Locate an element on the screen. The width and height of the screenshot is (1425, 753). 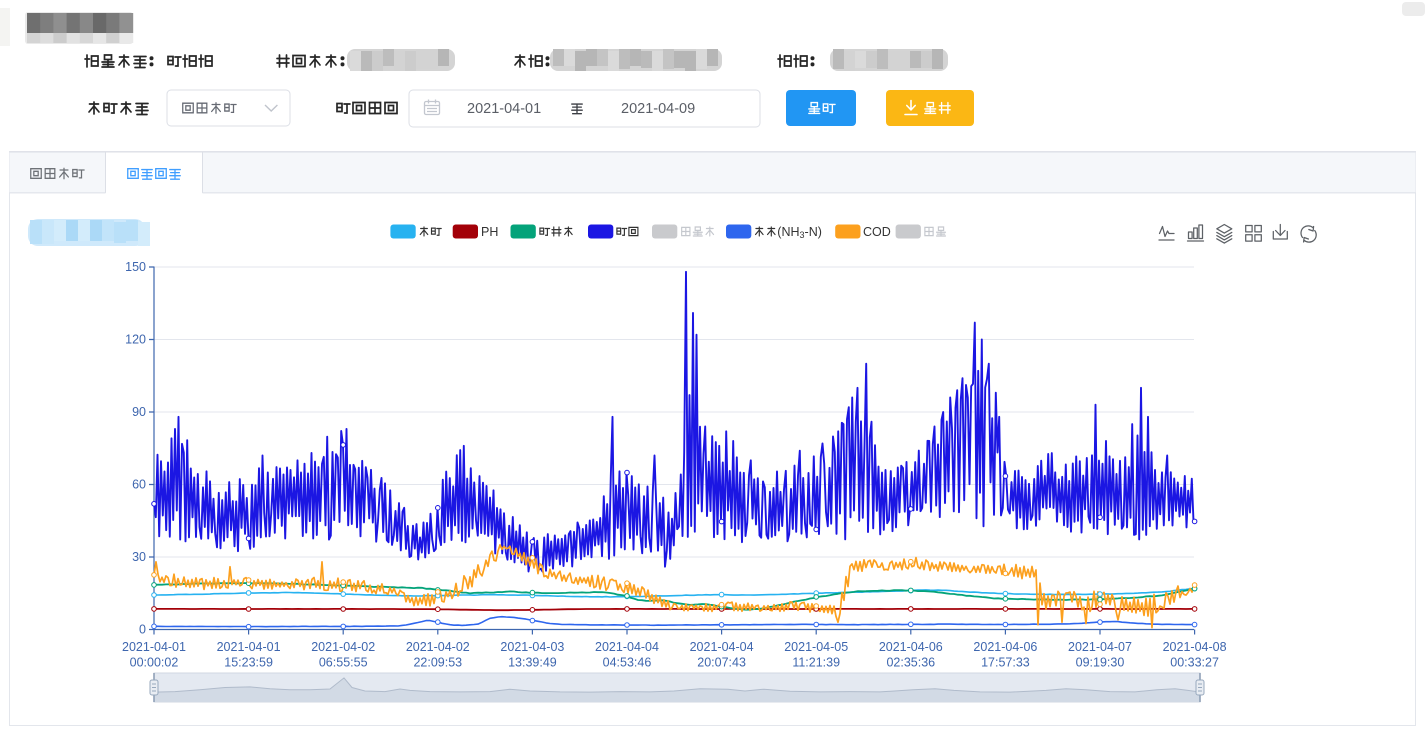
svg-text: 120 is located at coordinates (135, 340).